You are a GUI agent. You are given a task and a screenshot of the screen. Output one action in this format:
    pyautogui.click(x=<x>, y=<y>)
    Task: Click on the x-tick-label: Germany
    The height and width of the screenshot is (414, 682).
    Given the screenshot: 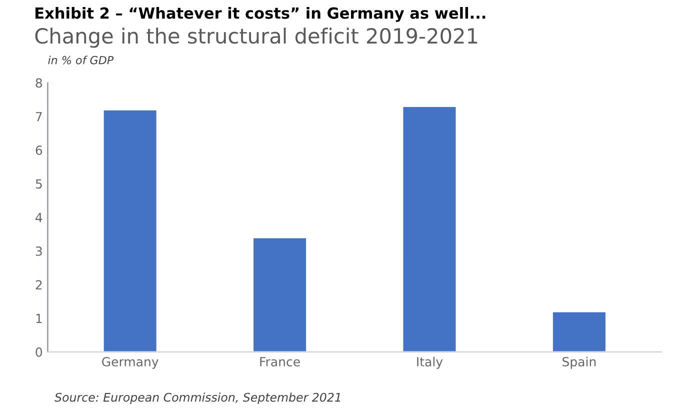 What is the action you would take?
    pyautogui.click(x=130, y=362)
    